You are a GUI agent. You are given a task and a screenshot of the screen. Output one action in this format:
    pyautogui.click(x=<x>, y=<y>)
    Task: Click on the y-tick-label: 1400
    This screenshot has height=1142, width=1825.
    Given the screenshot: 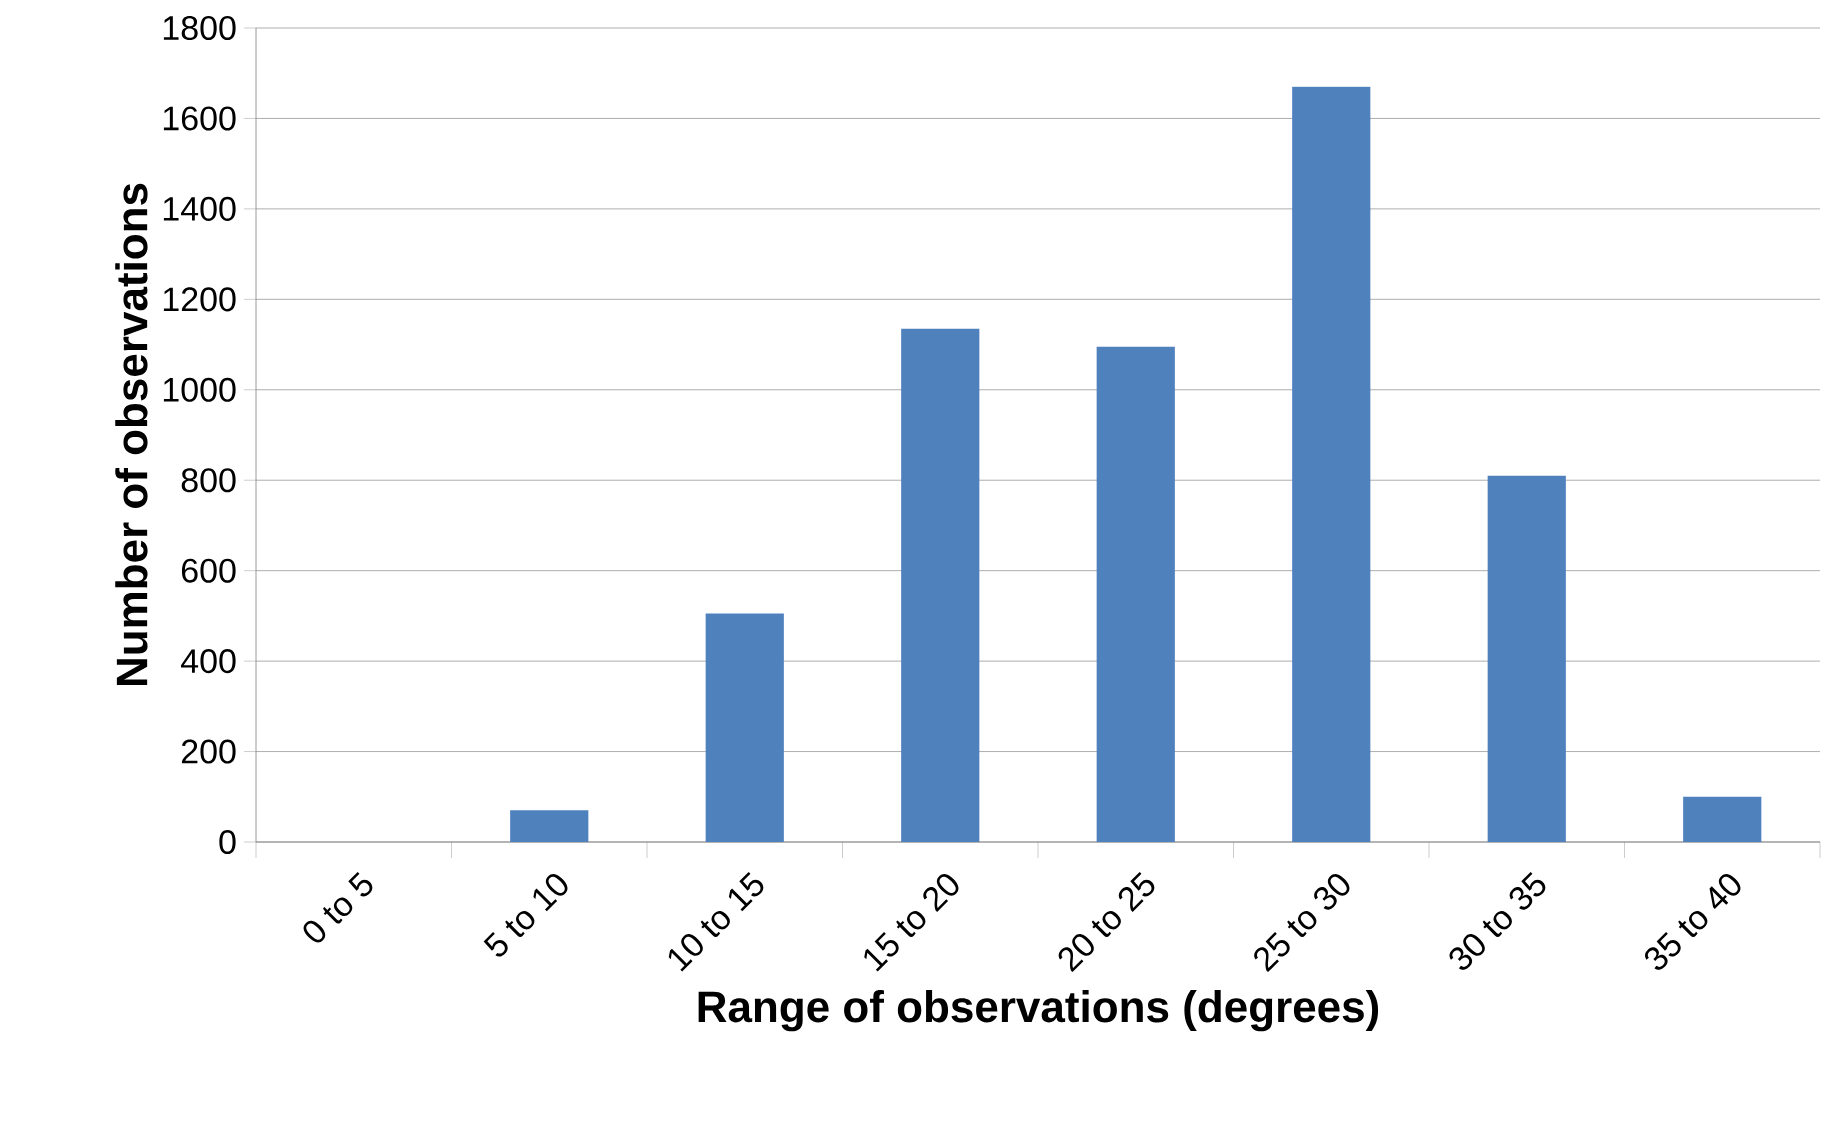 What is the action you would take?
    pyautogui.click(x=199, y=208)
    